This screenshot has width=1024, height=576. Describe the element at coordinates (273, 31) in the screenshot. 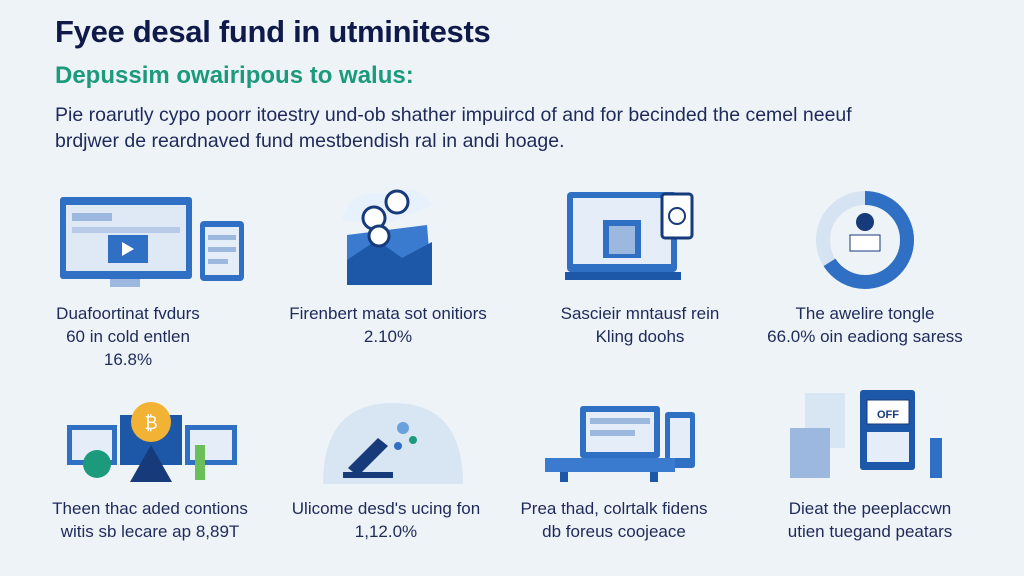

I see `page-title: Fyee desal fund in utminitests` at that location.